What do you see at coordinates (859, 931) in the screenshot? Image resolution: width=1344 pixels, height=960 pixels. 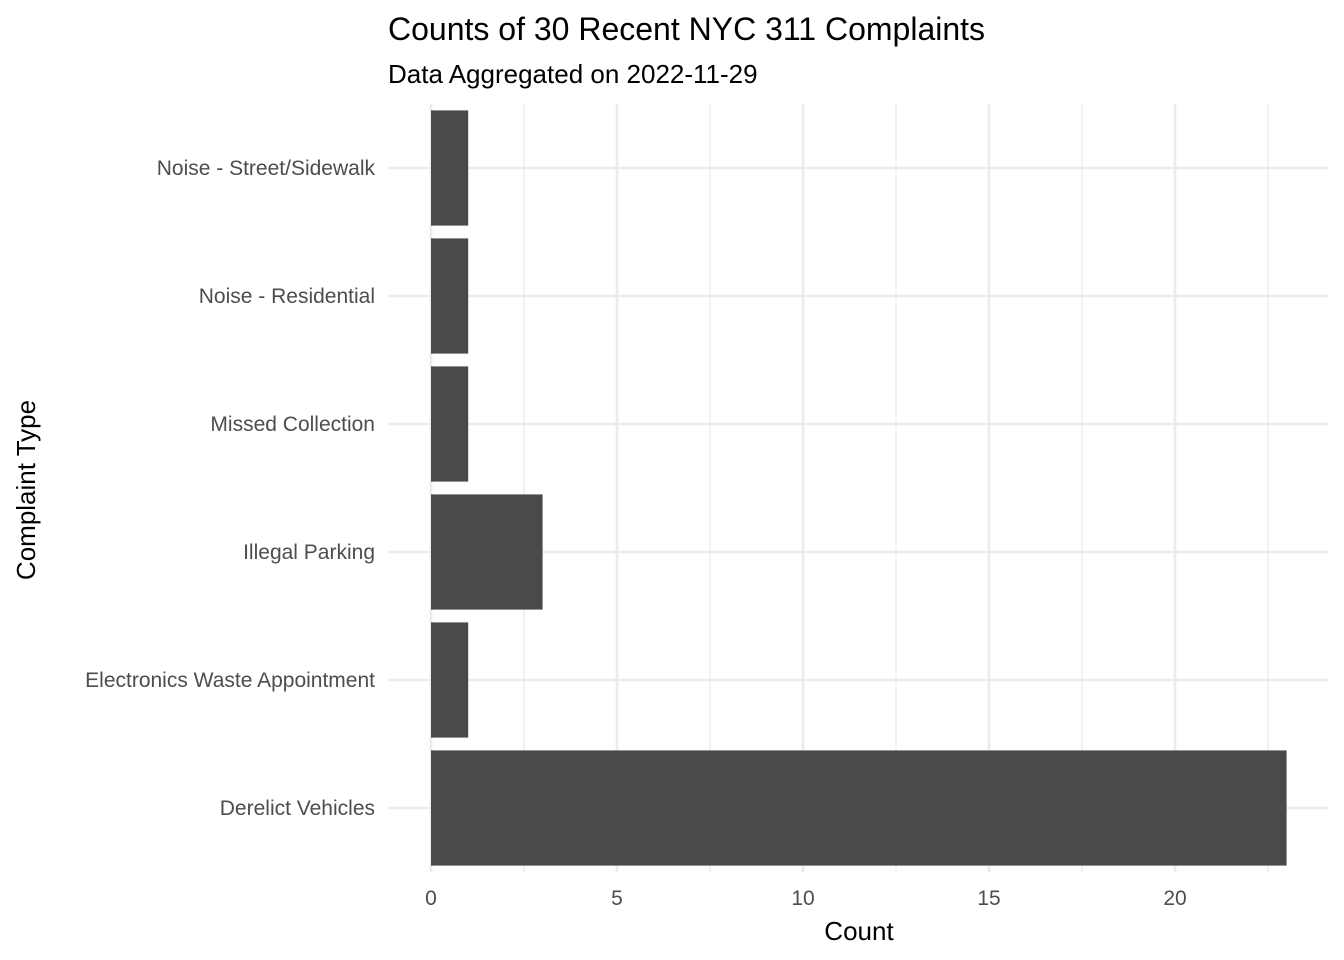 I see `x-axis-title: Count` at bounding box center [859, 931].